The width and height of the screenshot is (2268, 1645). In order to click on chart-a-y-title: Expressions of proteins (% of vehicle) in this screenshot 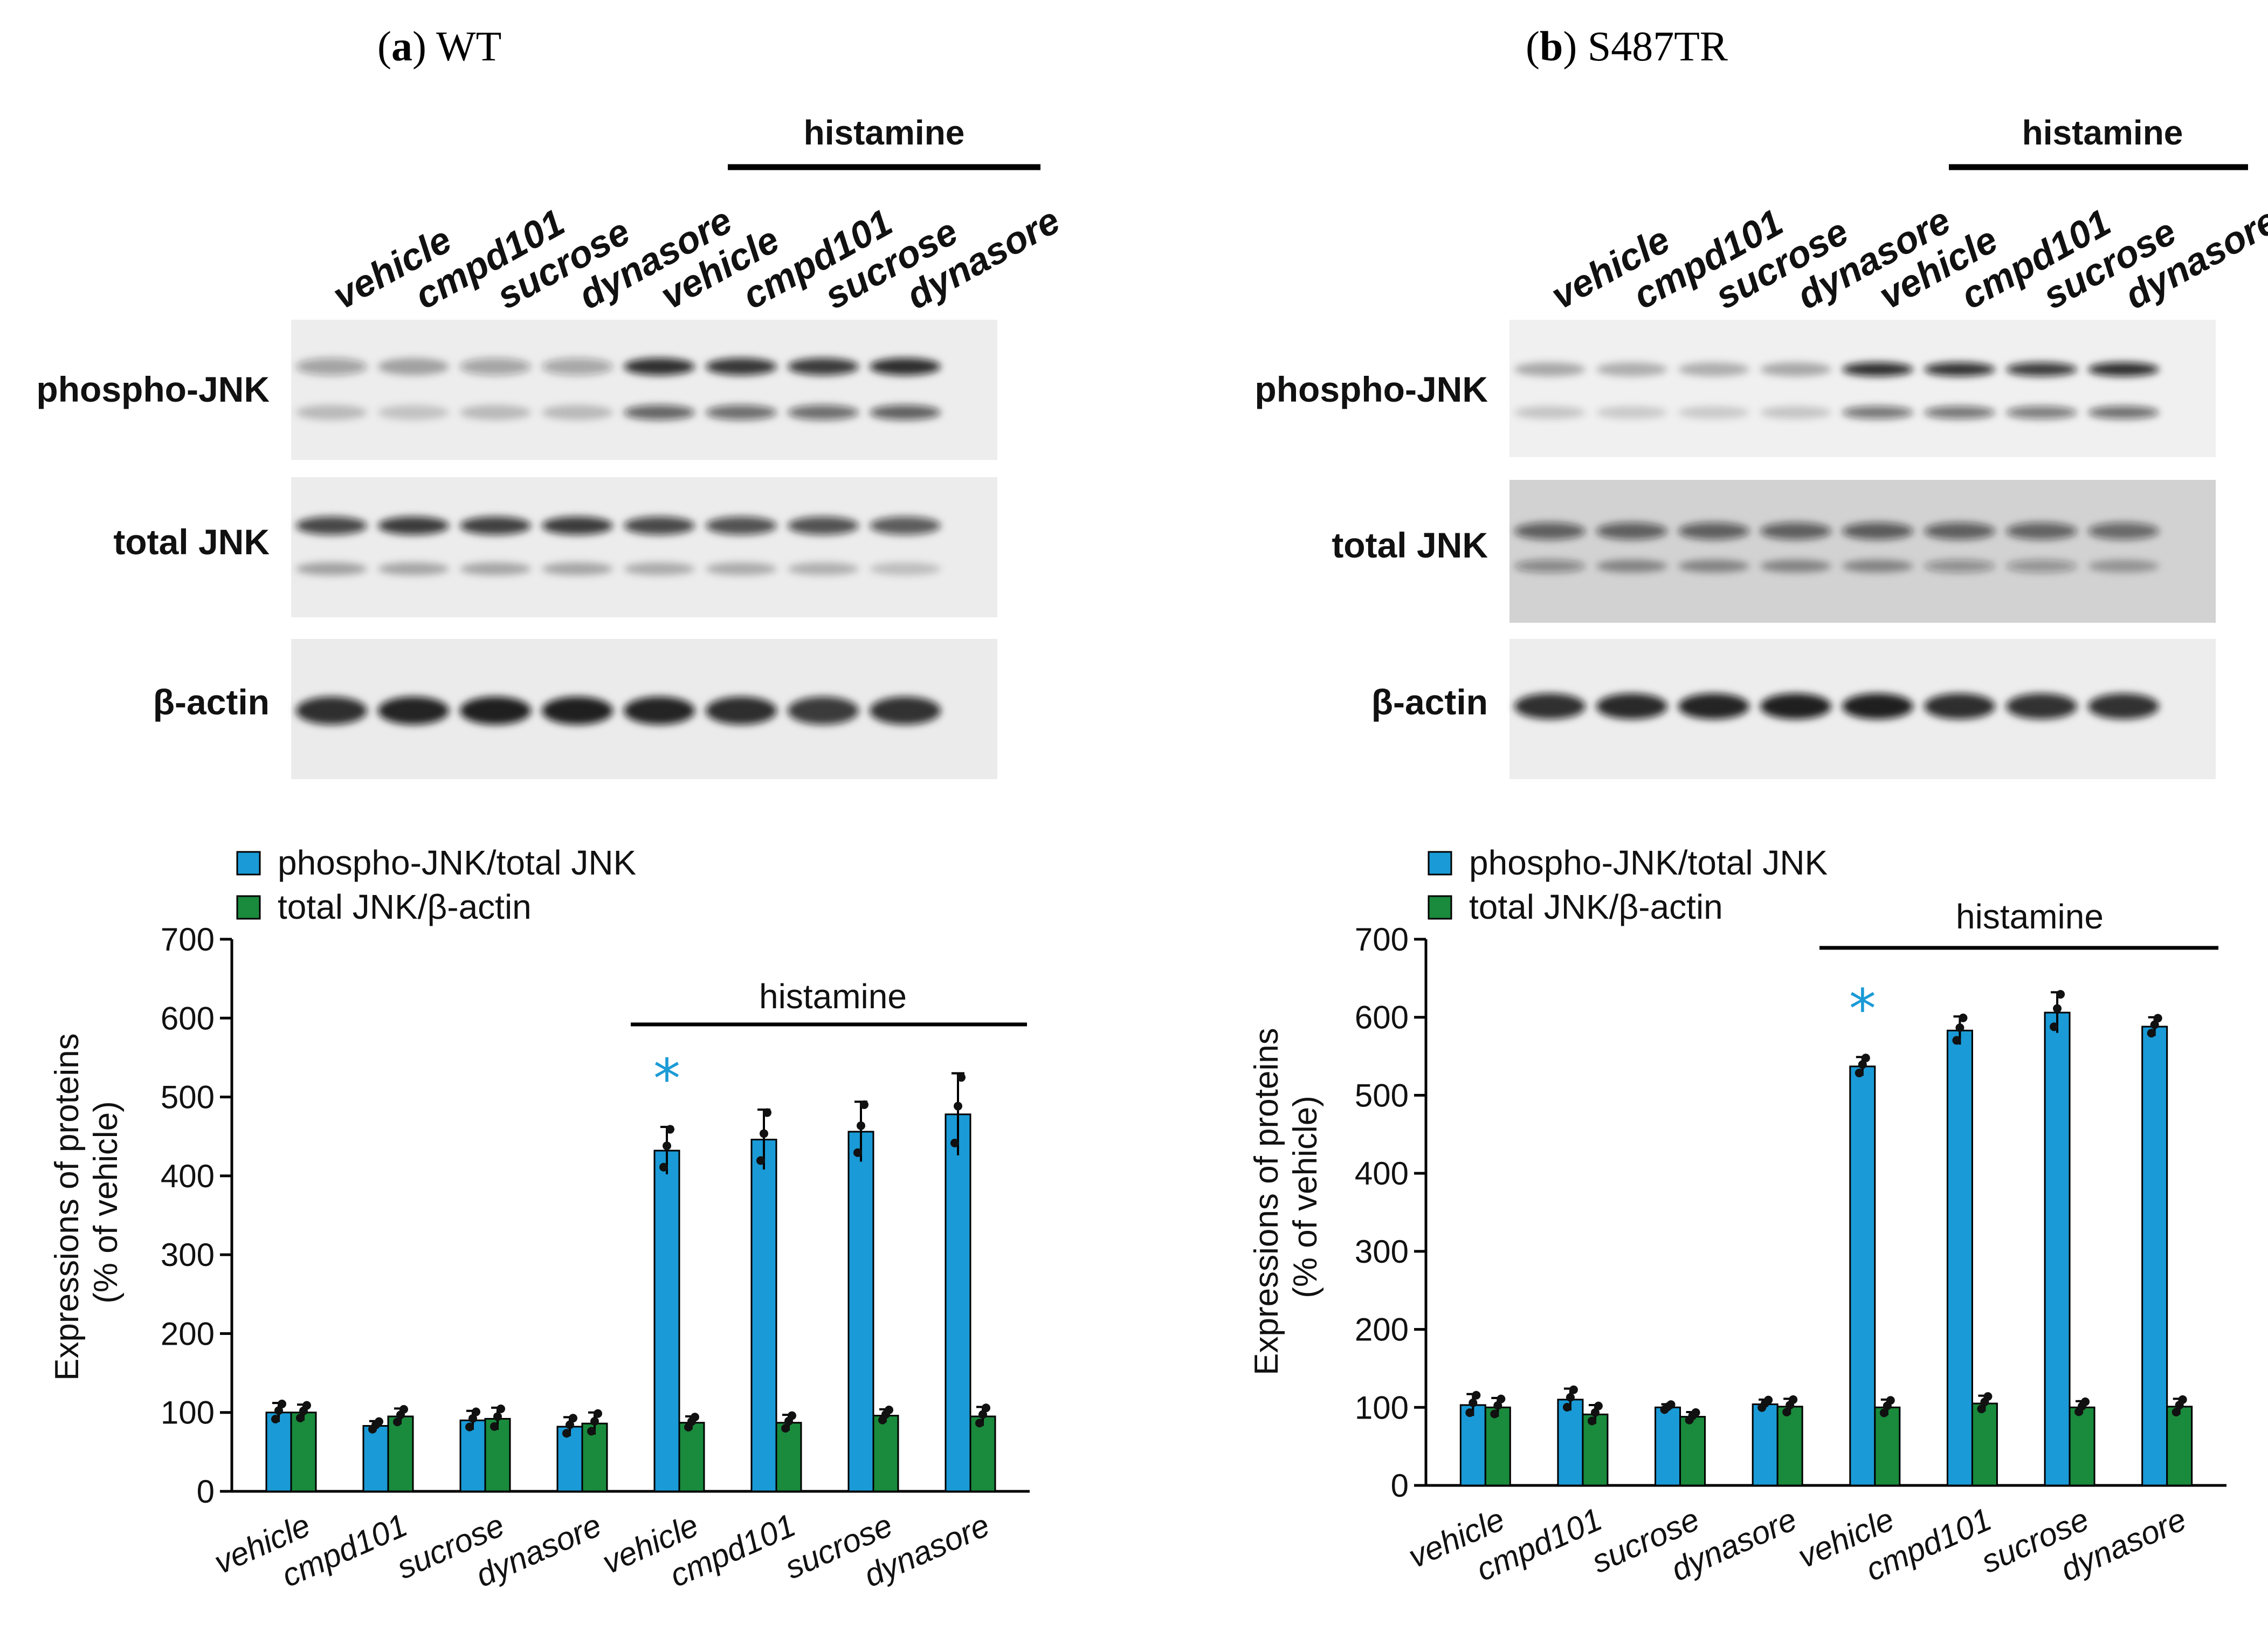, I will do `click(87, 1203)`.